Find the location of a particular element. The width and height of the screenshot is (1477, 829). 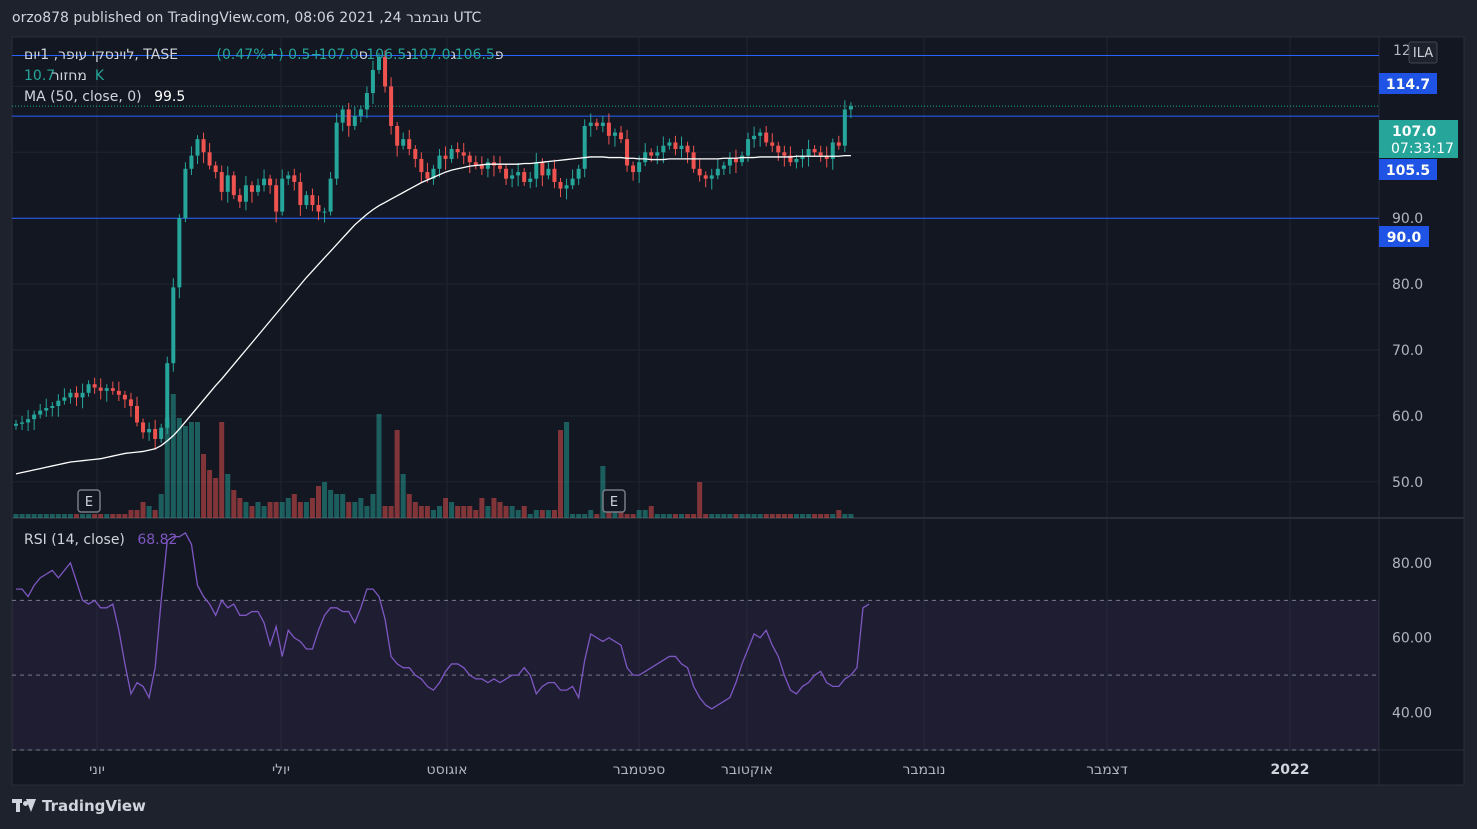

svg-text: 105.5 is located at coordinates (1408, 171).